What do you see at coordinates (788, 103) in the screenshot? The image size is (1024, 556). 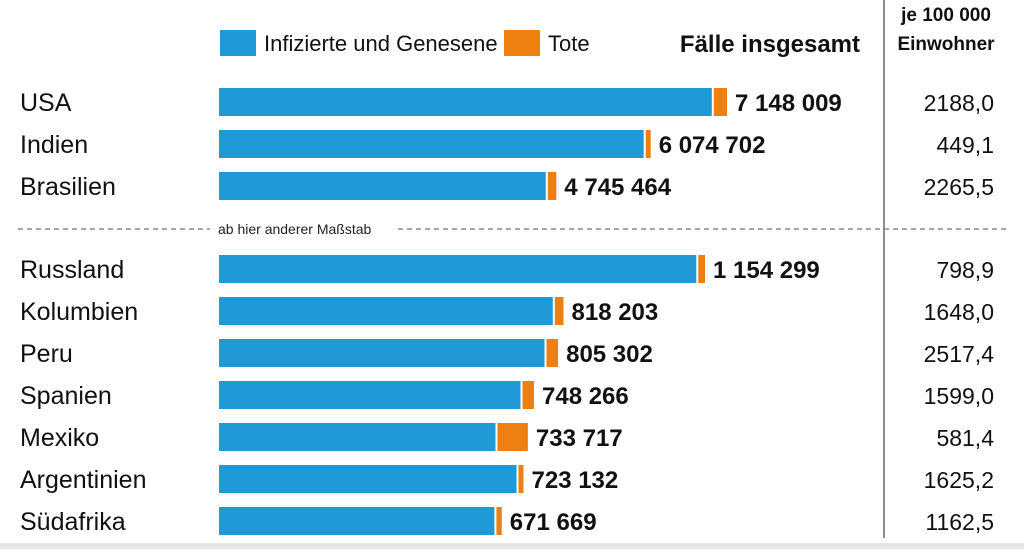 I see `total-label: 7 148 009` at bounding box center [788, 103].